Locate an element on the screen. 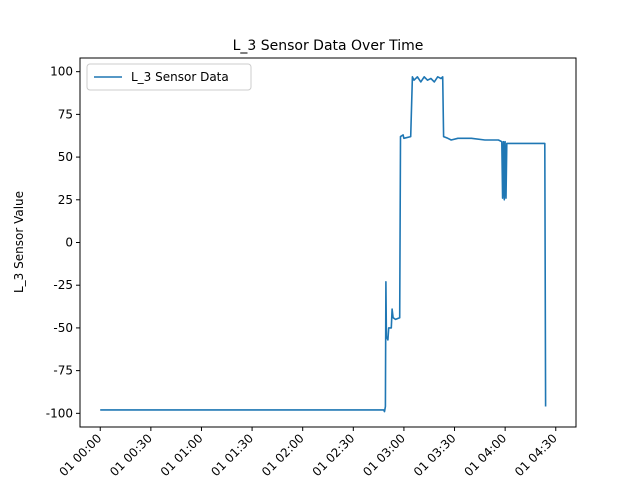 This screenshot has height=480, width=640. y-tick-label: 75 is located at coordinates (65, 114).